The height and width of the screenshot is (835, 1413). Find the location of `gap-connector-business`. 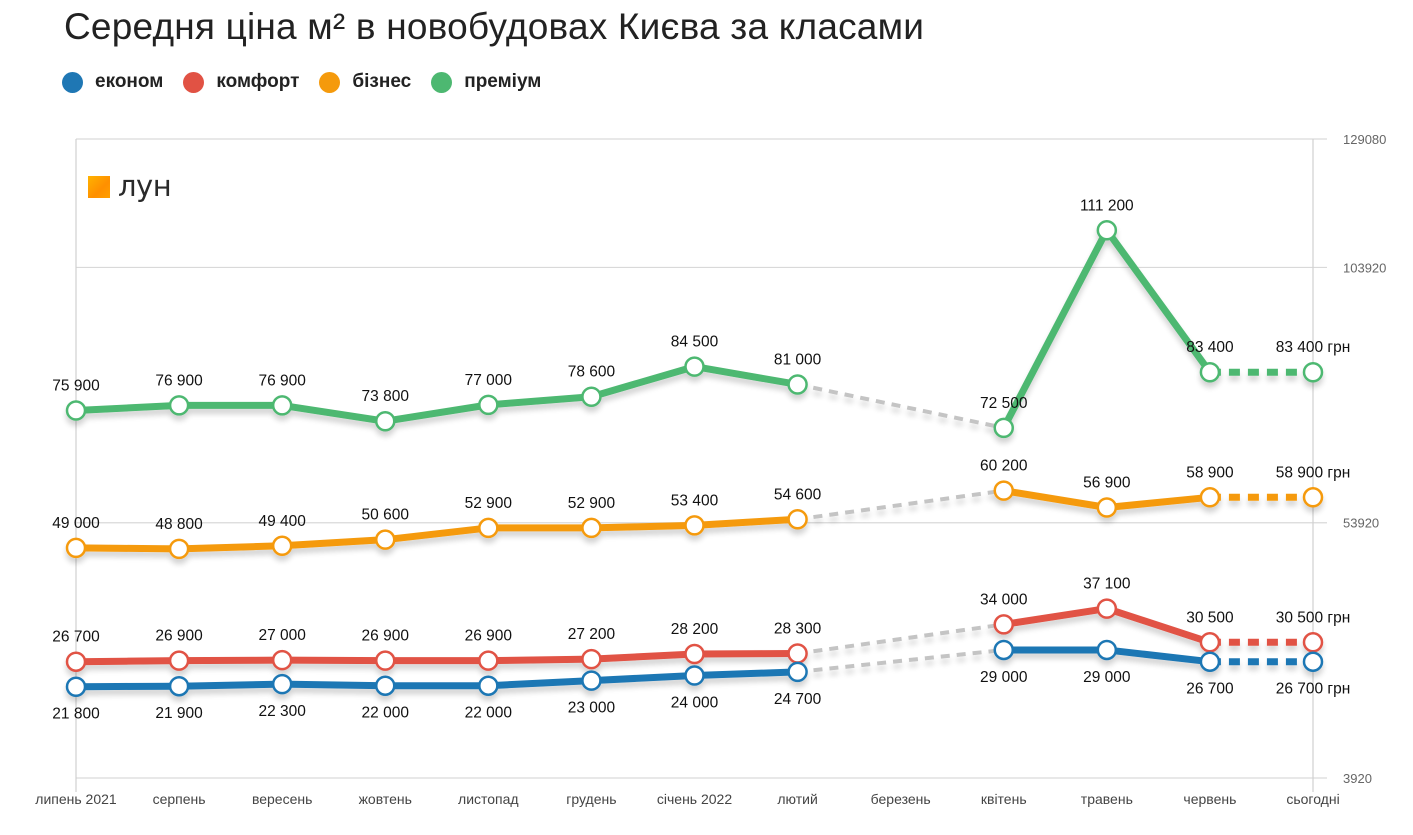

gap-connector-business is located at coordinates (901, 505).